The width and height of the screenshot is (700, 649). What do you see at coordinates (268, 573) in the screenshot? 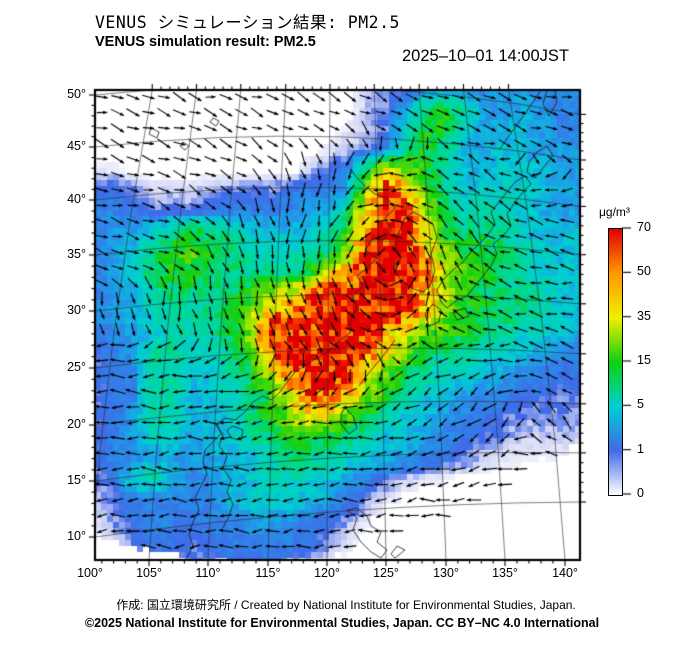
I see `lon-tick-label: 115°` at bounding box center [268, 573].